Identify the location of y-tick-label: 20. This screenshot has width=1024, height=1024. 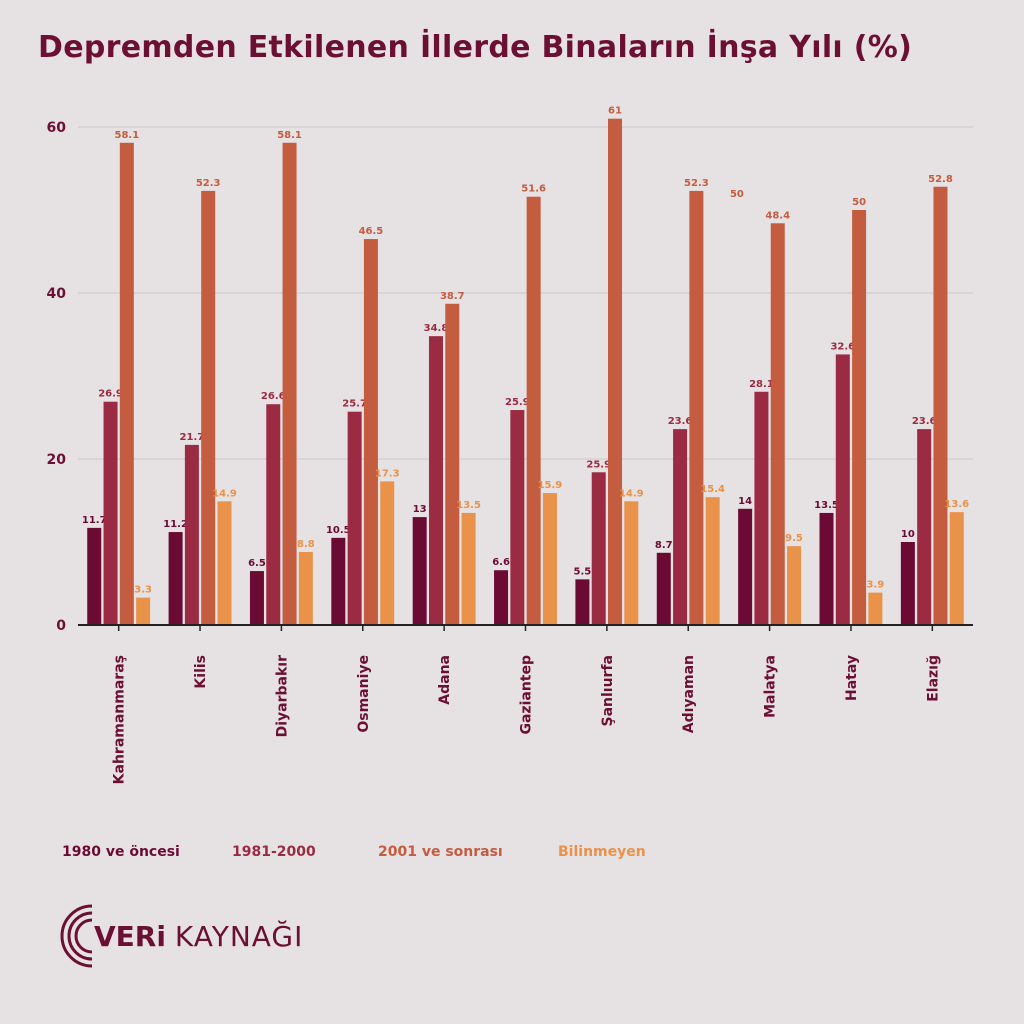
(57, 460).